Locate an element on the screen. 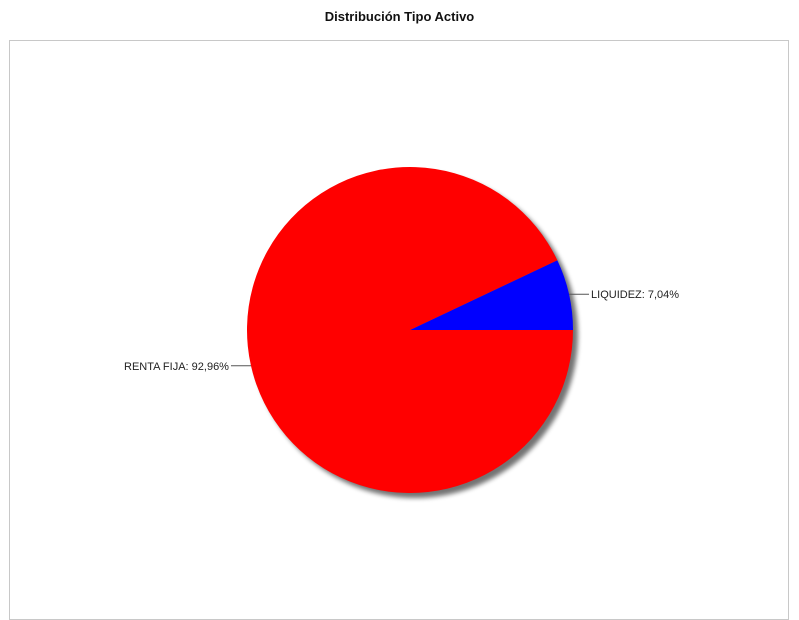 The height and width of the screenshot is (620, 799). chart-title: Distribución Tipo Activo is located at coordinates (399, 16).